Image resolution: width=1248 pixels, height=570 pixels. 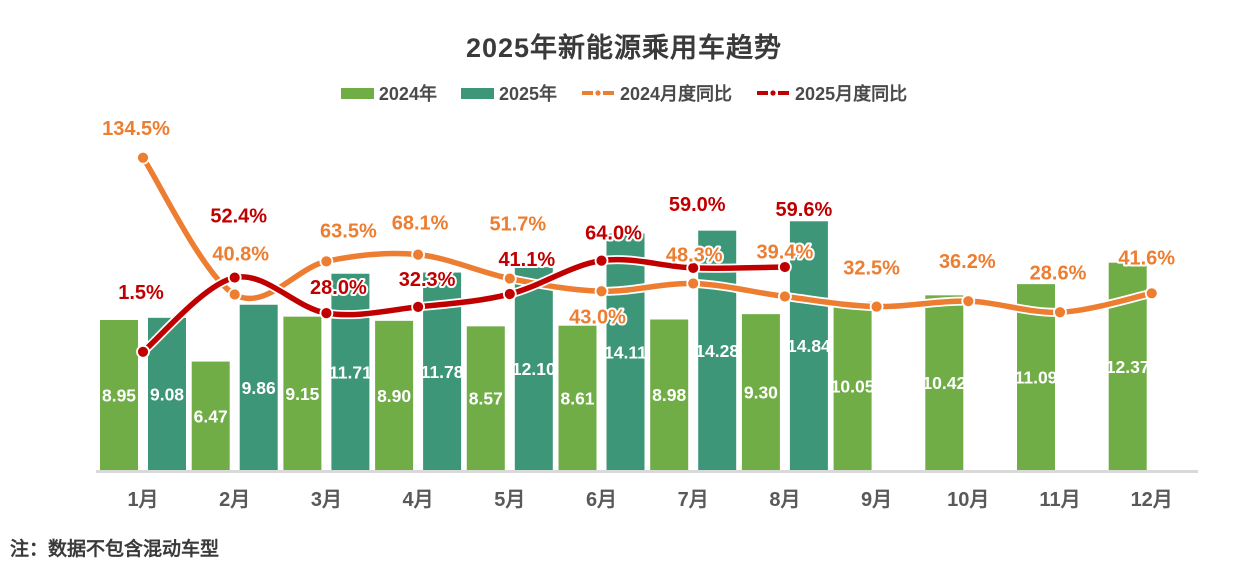 I want to click on bar-value-label-y2024-m9: 10.05, so click(x=853, y=386).